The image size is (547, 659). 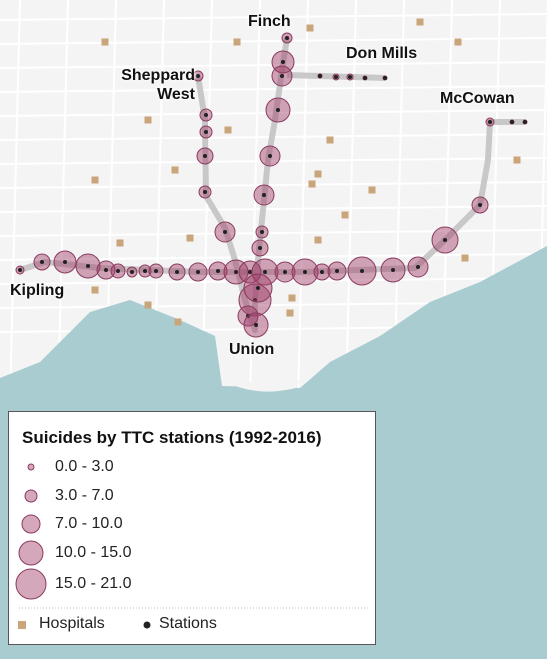 What do you see at coordinates (89, 523) in the screenshot?
I see `legend-class: 7.0 - 10.0` at bounding box center [89, 523].